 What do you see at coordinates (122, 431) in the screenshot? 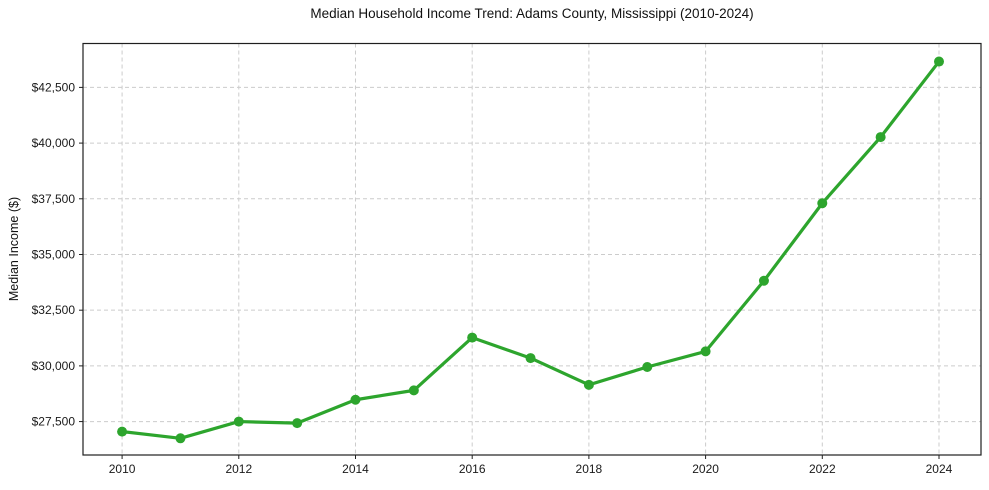
I see `data-point-2010` at bounding box center [122, 431].